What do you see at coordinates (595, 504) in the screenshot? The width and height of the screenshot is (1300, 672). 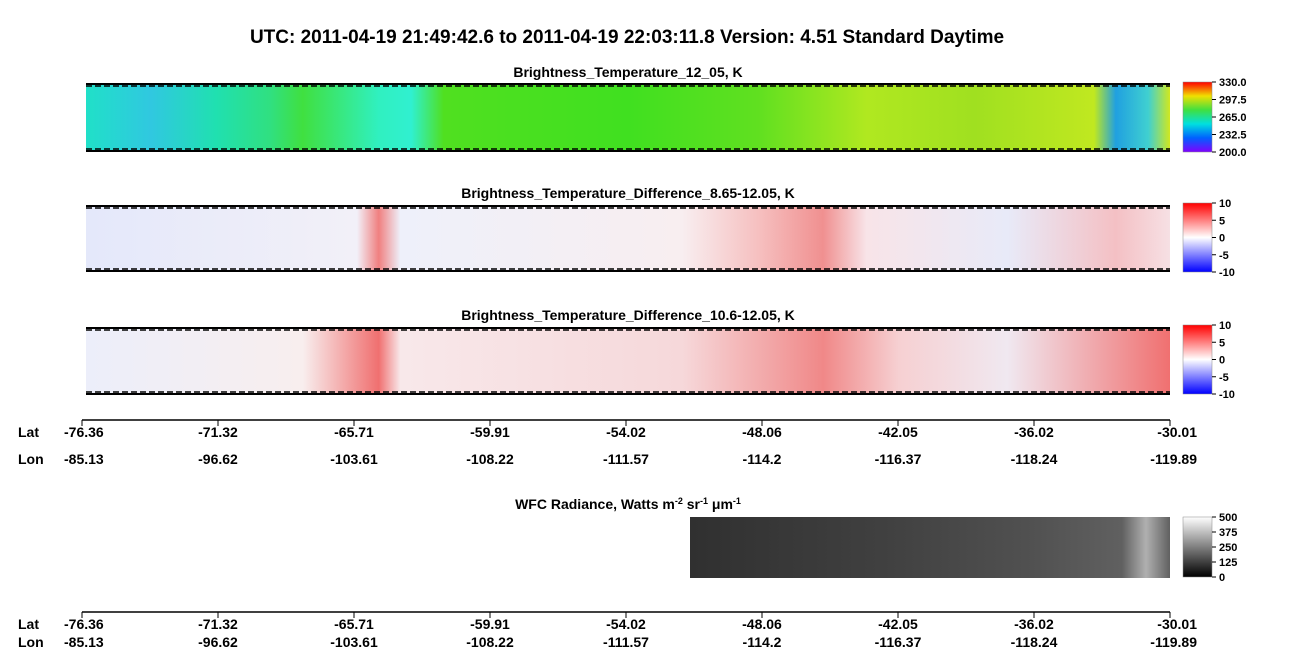 I see `title-part: WFC Radiance, Watts m` at bounding box center [595, 504].